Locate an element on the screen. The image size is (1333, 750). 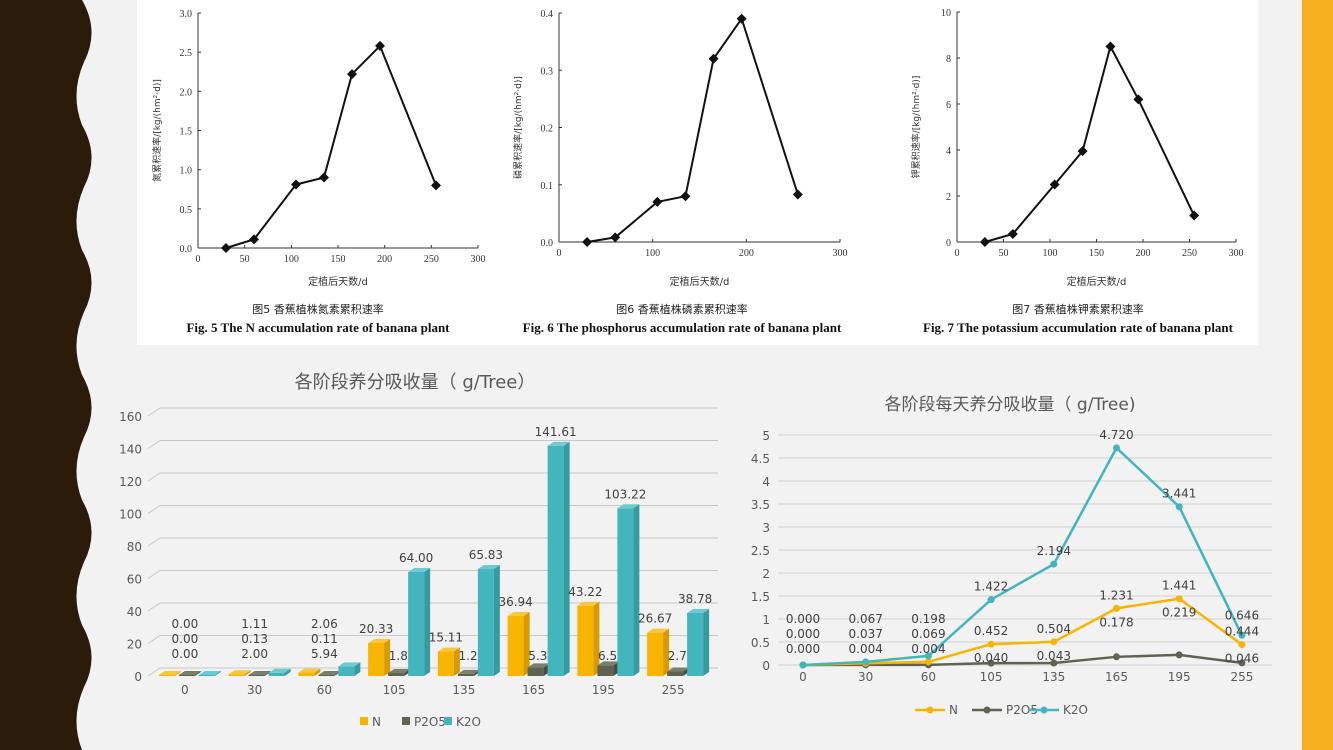
data-label: 0.11 is located at coordinates (324, 639).